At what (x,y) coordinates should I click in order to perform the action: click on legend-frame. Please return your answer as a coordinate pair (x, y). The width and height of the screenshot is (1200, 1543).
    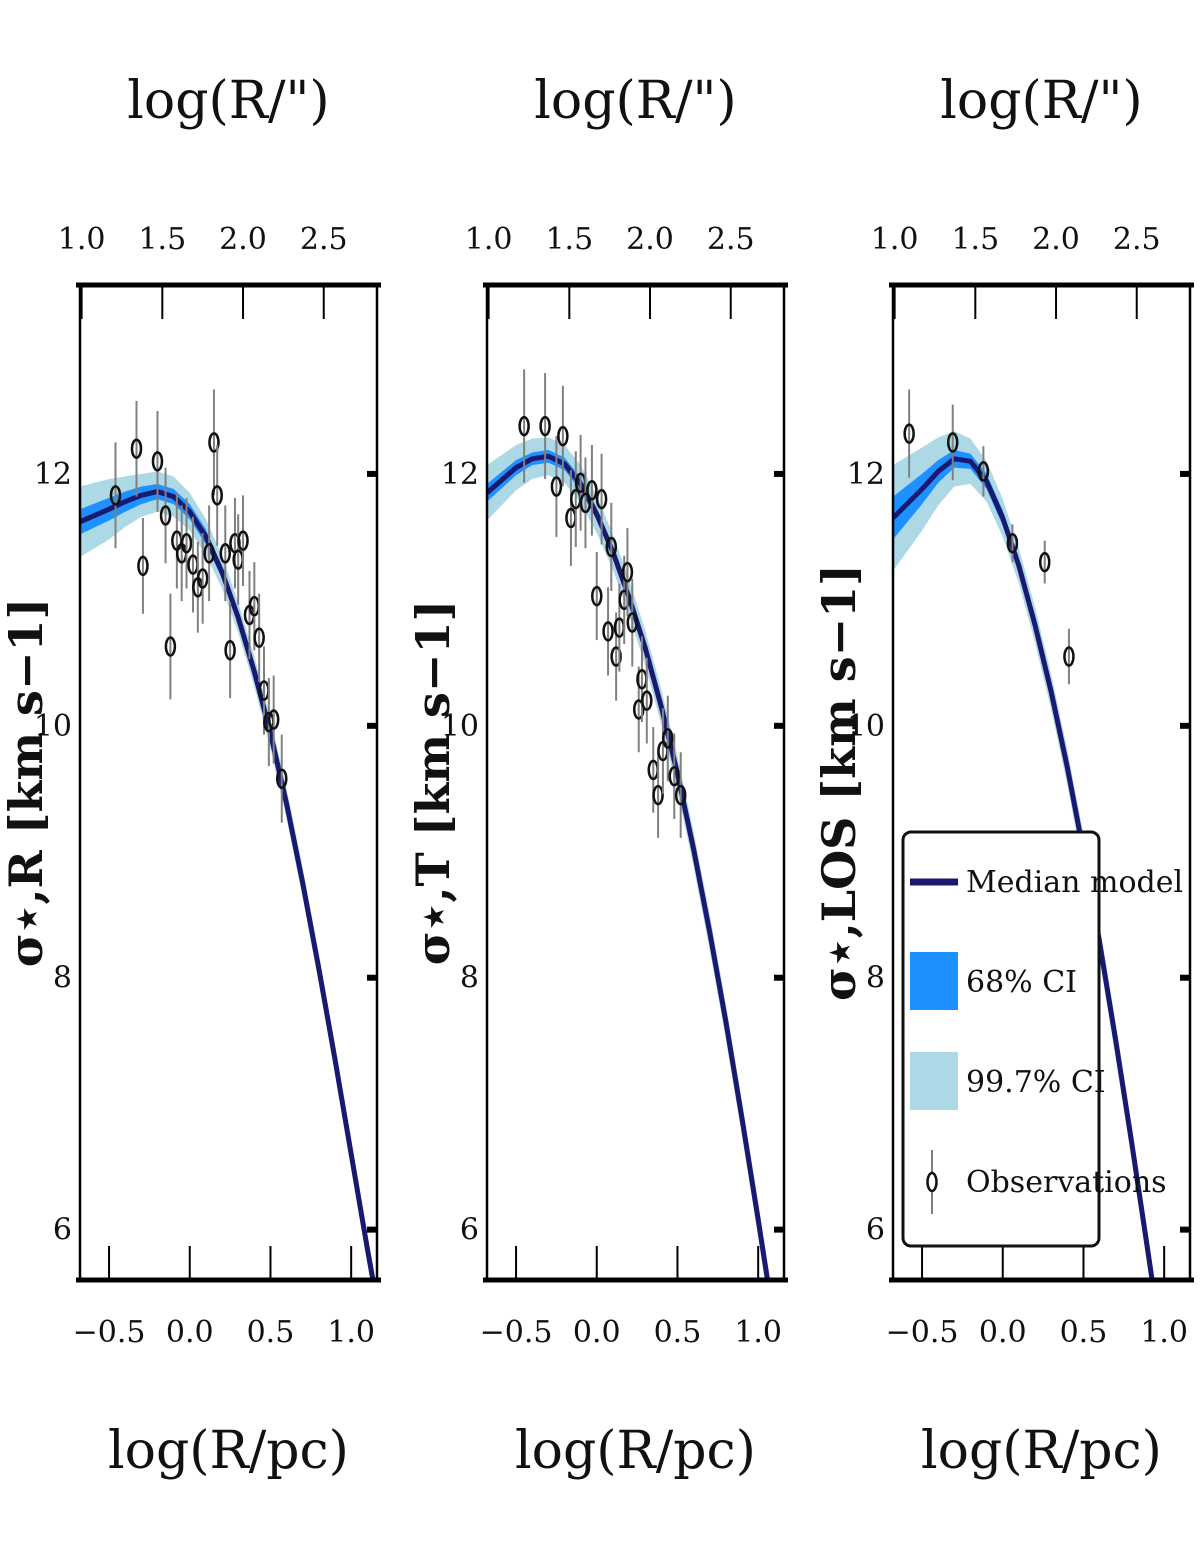
    Looking at the image, I should click on (1001, 1039).